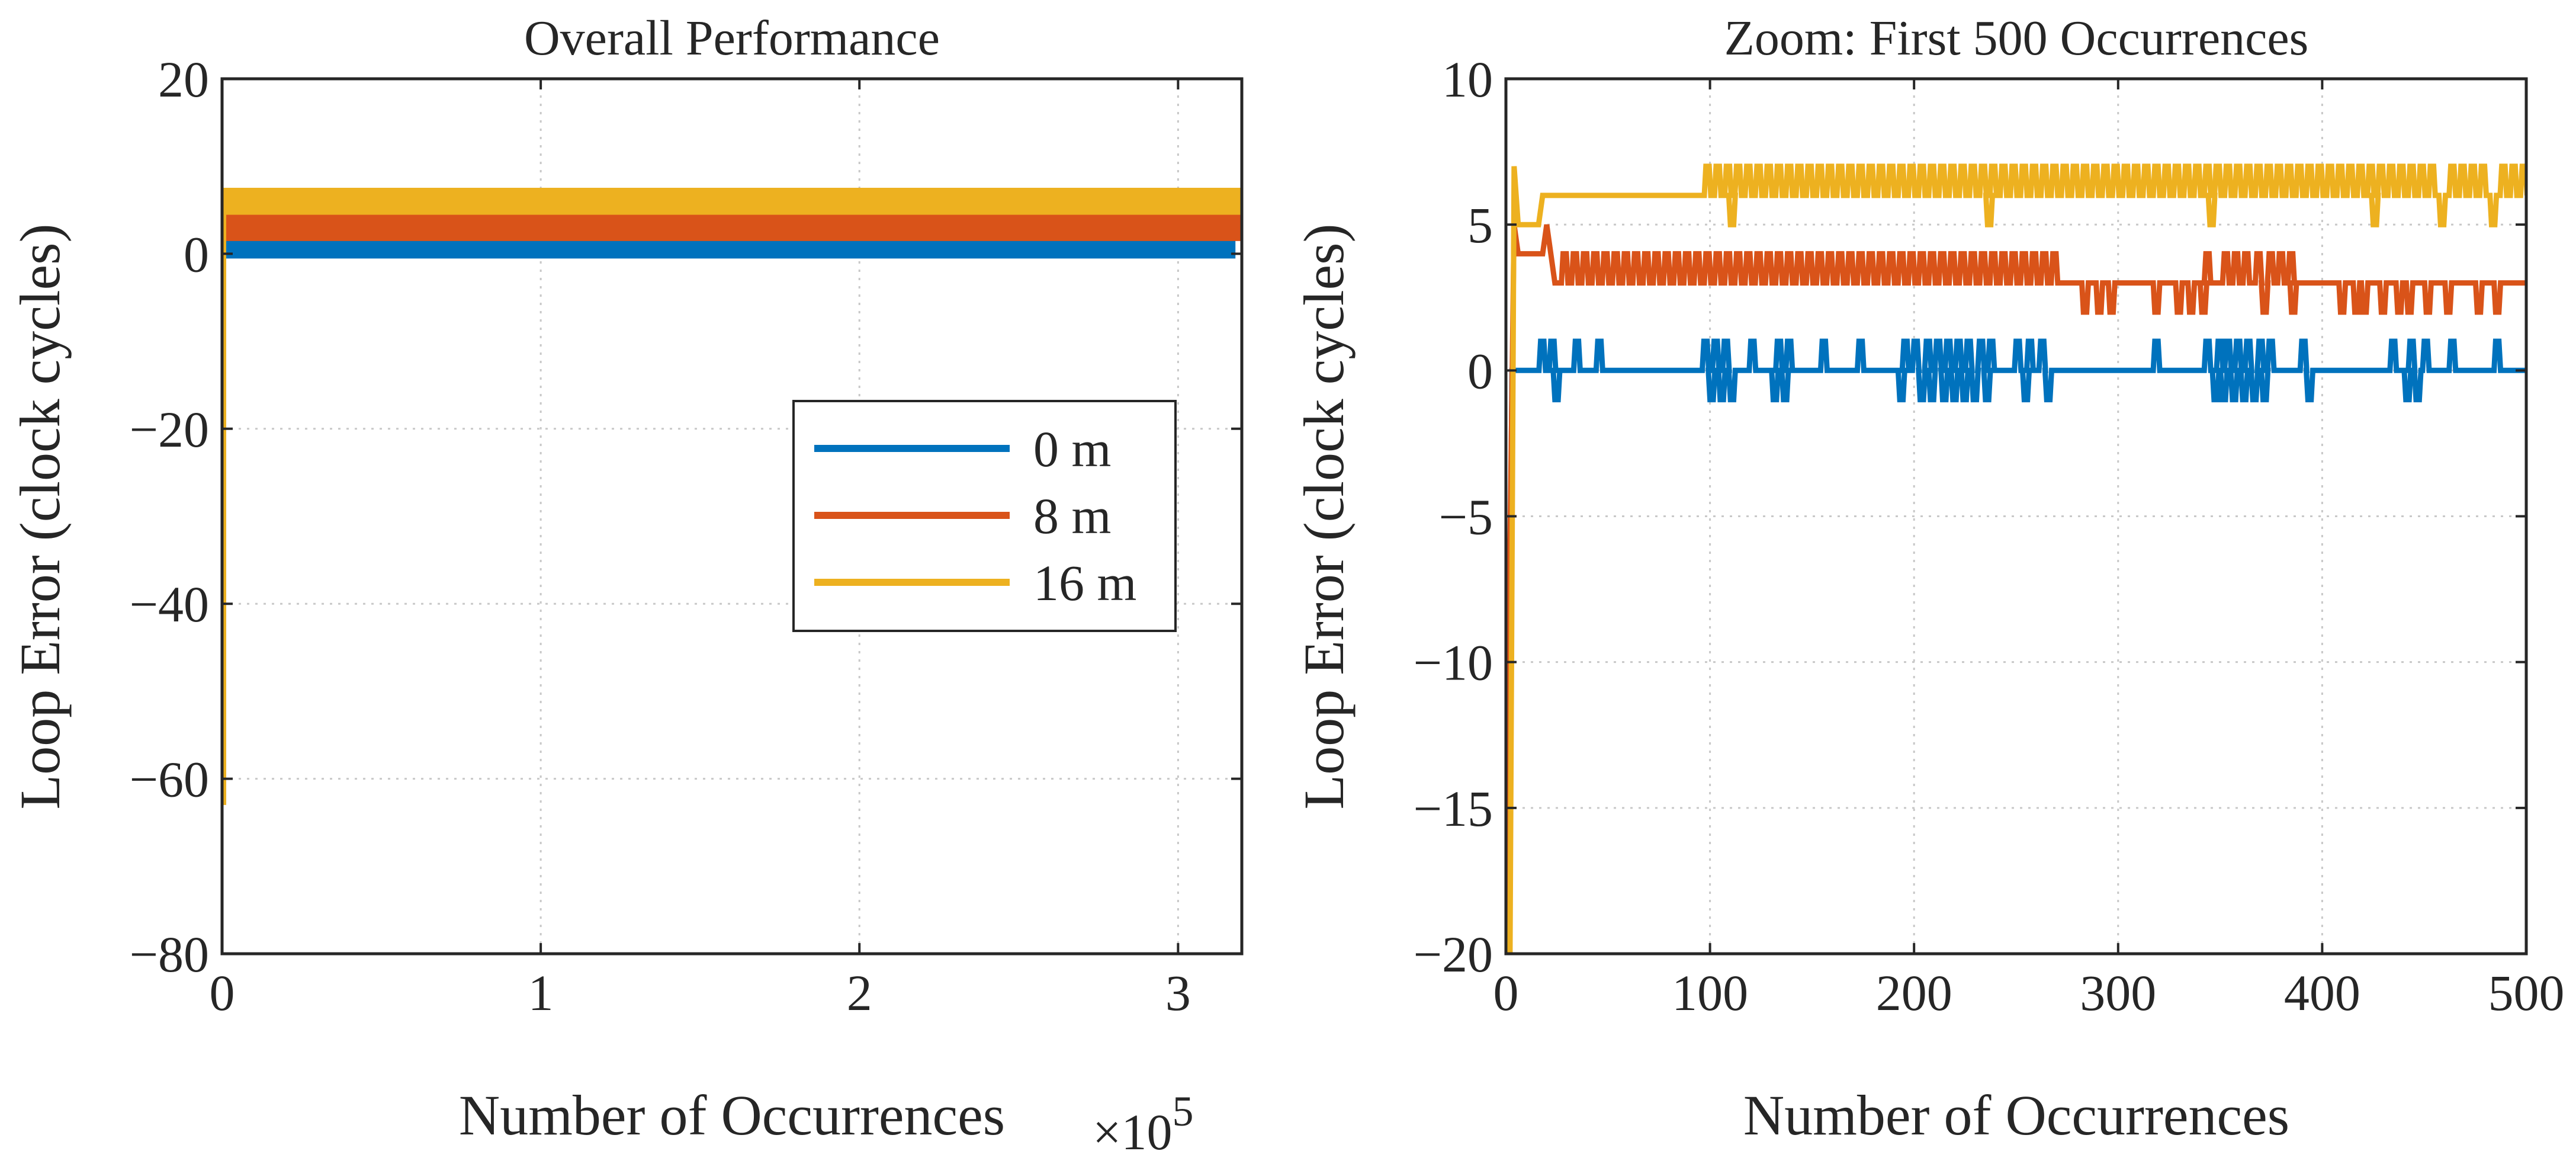  What do you see at coordinates (40, 517) in the screenshot?
I see `left-y-axis-label: Loop Error (clock cycles)` at bounding box center [40, 517].